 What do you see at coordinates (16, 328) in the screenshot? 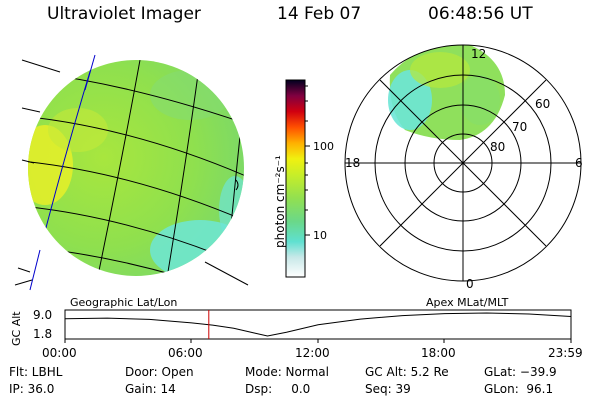
I see `altitude-axis-label: GC Alt` at bounding box center [16, 328].